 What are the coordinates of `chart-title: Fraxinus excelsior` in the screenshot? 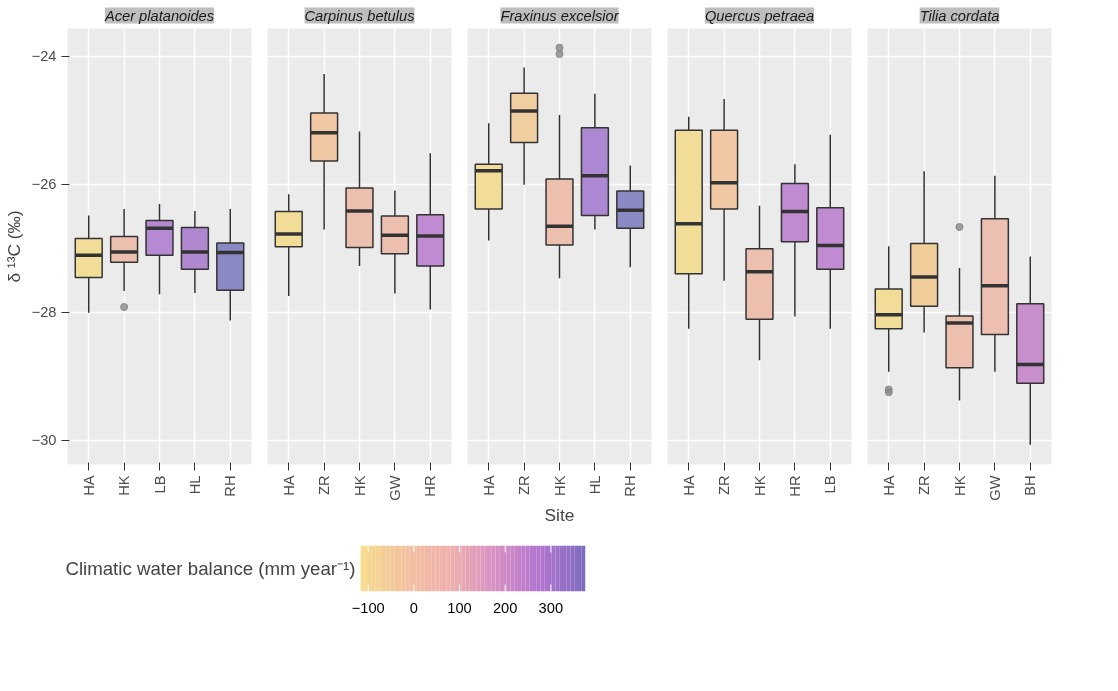 It's located at (560, 15).